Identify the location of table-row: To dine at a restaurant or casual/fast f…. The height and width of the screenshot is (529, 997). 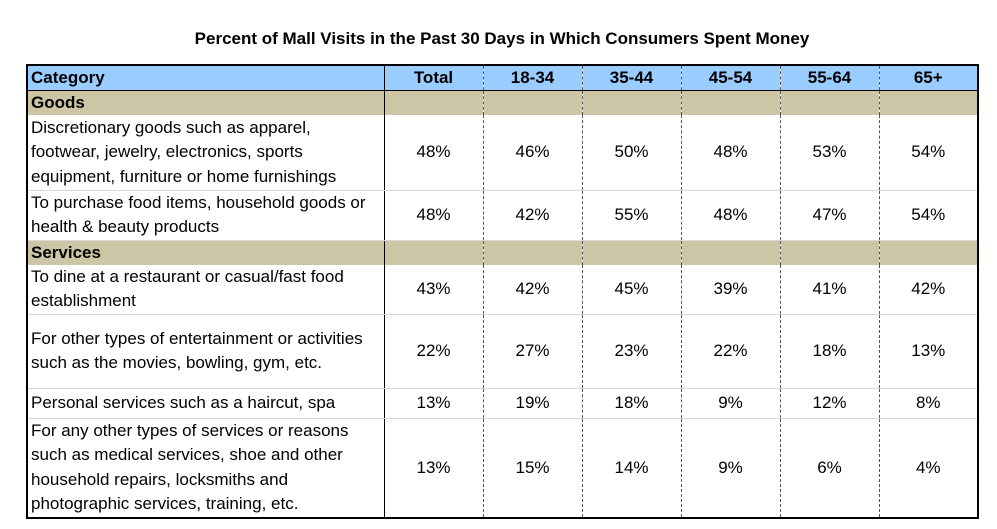
(502, 289).